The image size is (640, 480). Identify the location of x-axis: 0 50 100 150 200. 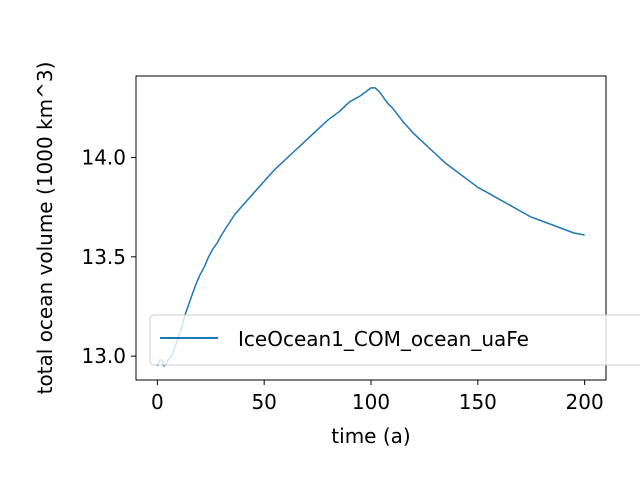
(377, 397).